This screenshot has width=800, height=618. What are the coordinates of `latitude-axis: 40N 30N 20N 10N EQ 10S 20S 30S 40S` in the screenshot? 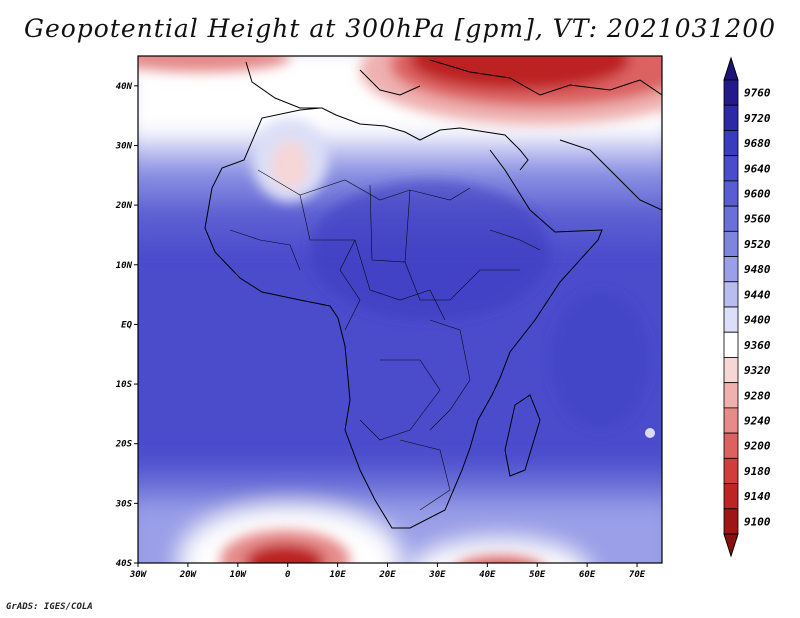 It's located at (126, 325).